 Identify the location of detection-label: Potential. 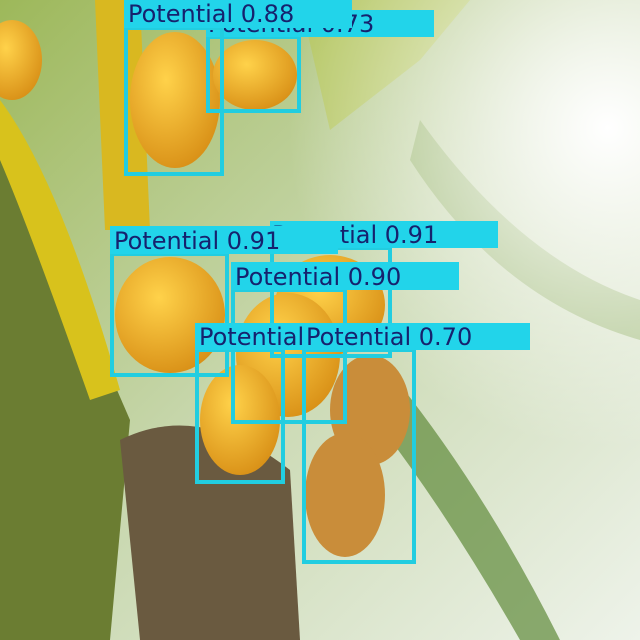
(251, 337).